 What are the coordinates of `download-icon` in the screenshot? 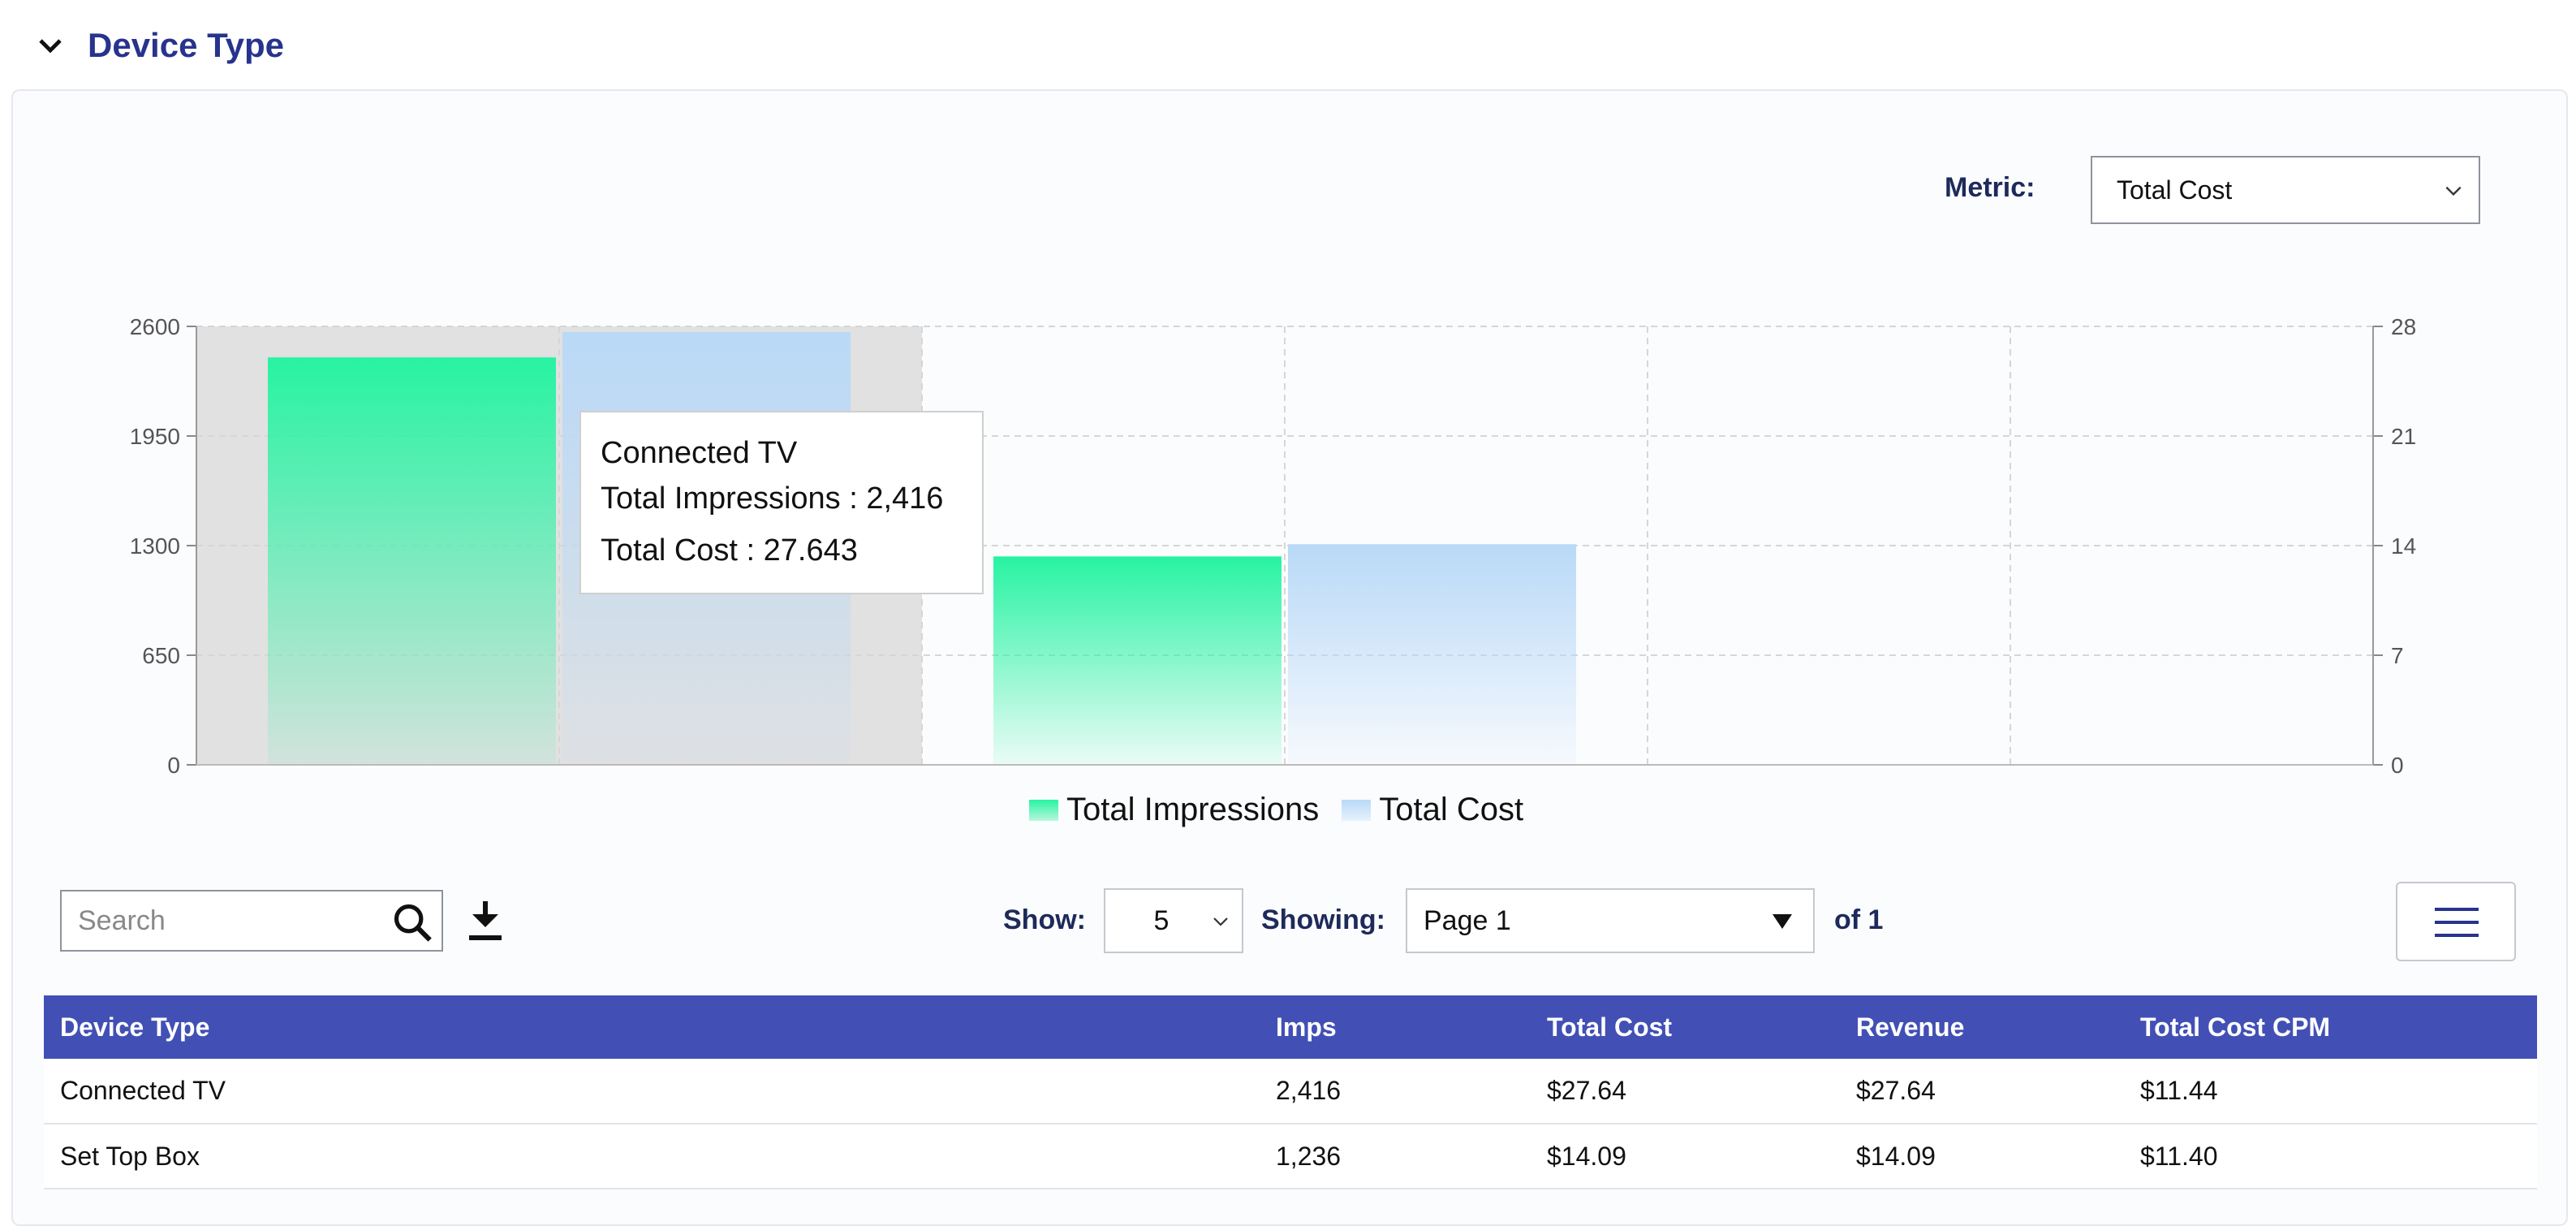 It's located at (486, 920).